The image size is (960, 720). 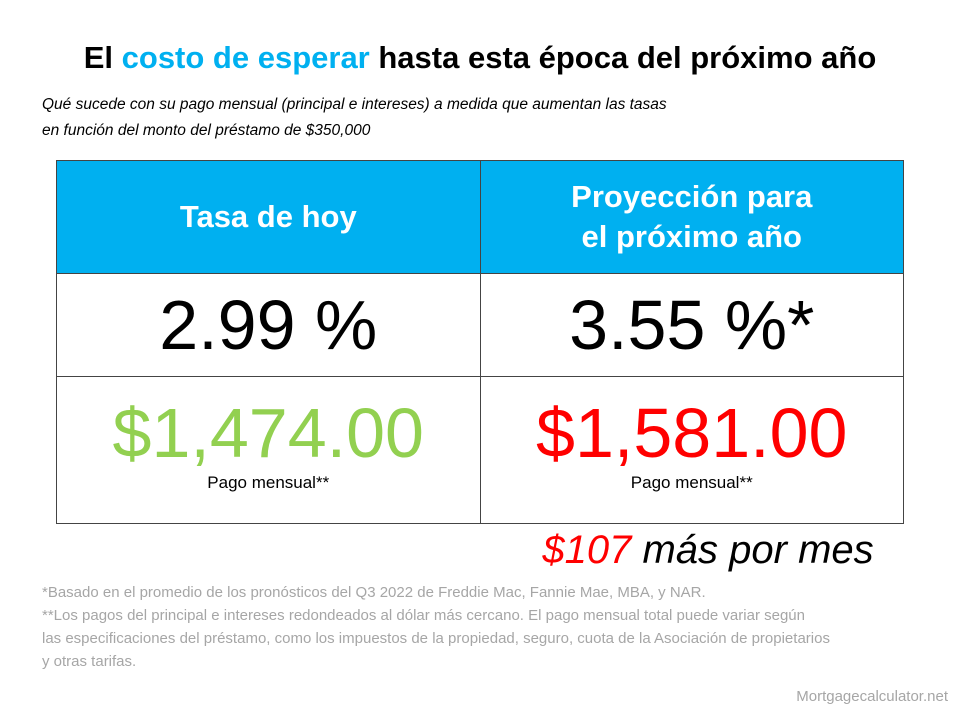 What do you see at coordinates (691, 217) in the screenshot?
I see `column-header: Proyección para el próximo año` at bounding box center [691, 217].